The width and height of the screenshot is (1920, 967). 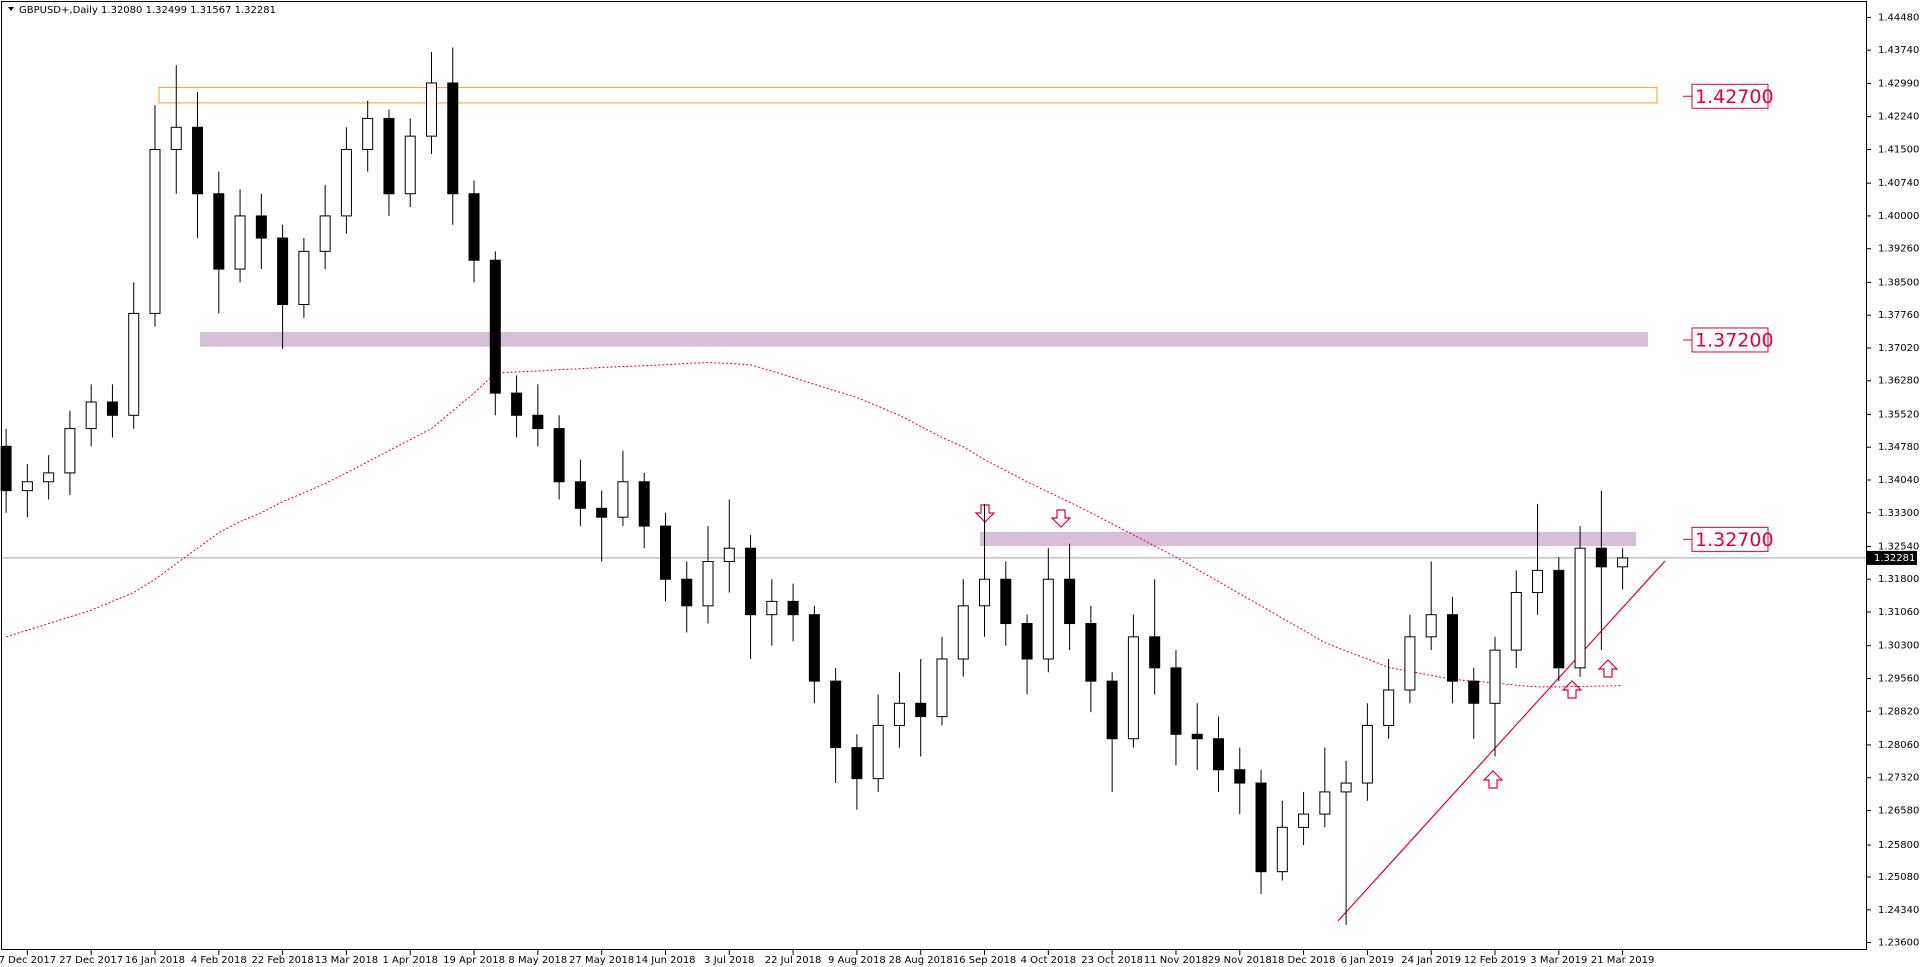 What do you see at coordinates (1240, 960) in the screenshot?
I see `x-tick-label: 29 Nov 2018` at bounding box center [1240, 960].